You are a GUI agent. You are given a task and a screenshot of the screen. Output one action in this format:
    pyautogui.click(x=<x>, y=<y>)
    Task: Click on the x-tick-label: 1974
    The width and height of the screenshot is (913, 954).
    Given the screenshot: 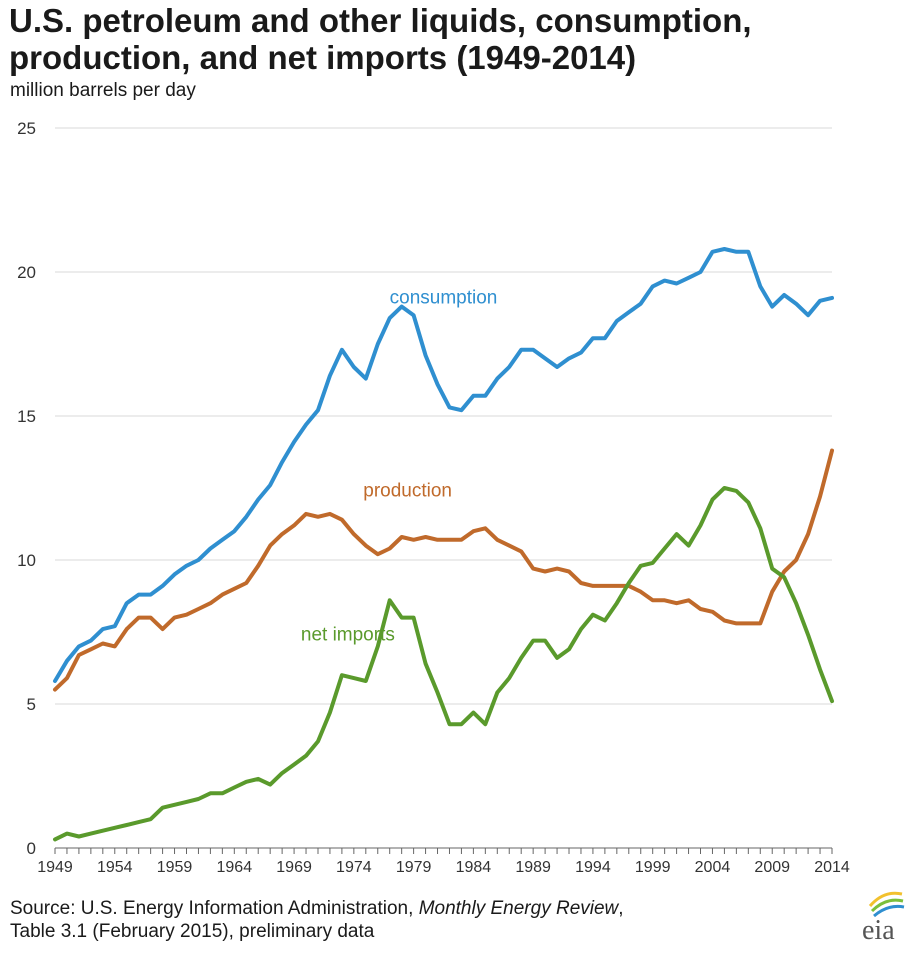 What is the action you would take?
    pyautogui.click(x=354, y=867)
    